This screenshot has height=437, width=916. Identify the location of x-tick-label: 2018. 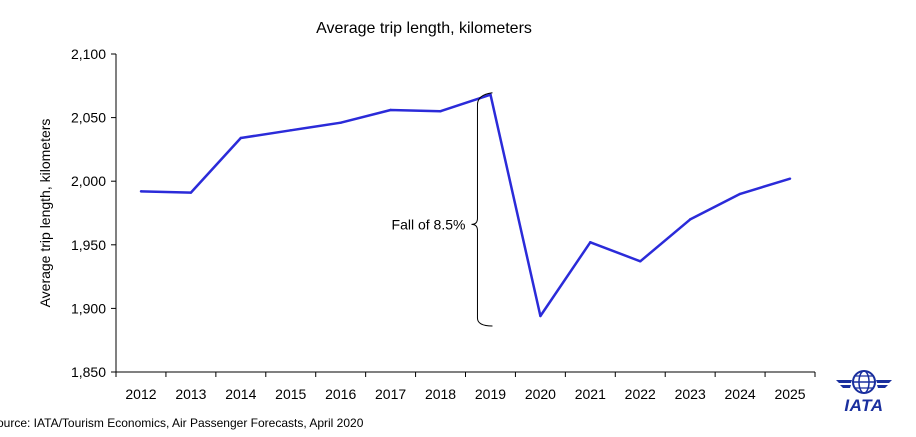
(440, 394).